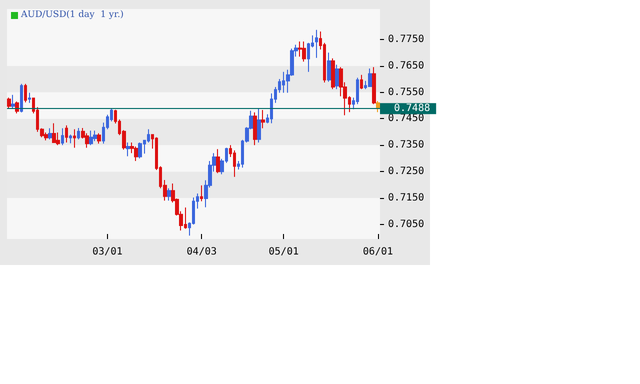 The width and height of the screenshot is (640, 384). Describe the element at coordinates (406, 118) in the screenshot. I see `y-tick-label: 0.7450` at that location.